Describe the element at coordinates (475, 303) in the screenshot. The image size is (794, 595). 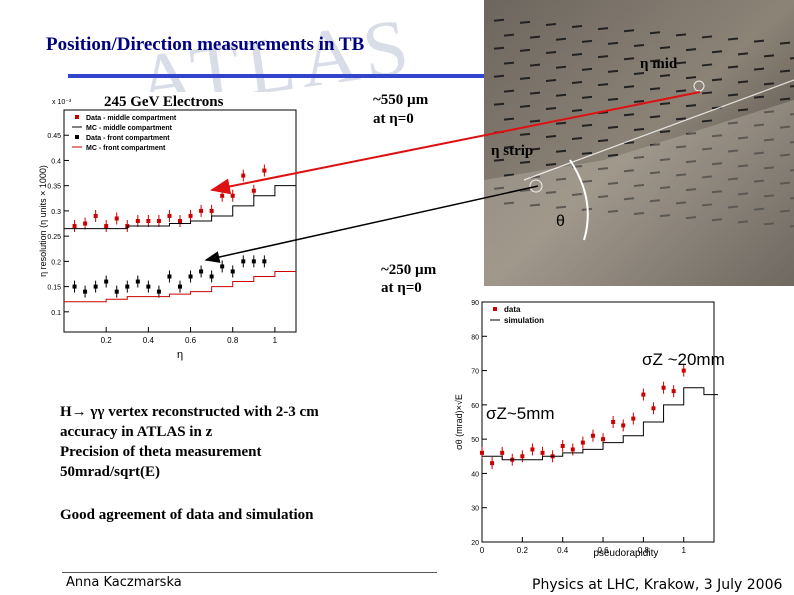
I see `y-tick-label: 90` at that location.